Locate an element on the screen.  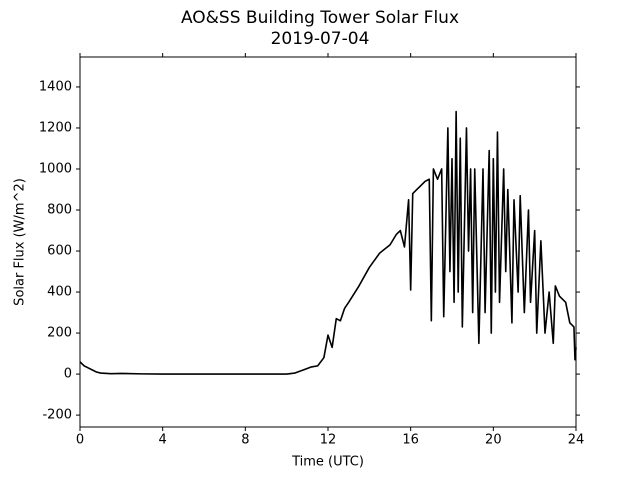
y-axis-label: Solar Flux (W/m^2) is located at coordinates (20, 242).